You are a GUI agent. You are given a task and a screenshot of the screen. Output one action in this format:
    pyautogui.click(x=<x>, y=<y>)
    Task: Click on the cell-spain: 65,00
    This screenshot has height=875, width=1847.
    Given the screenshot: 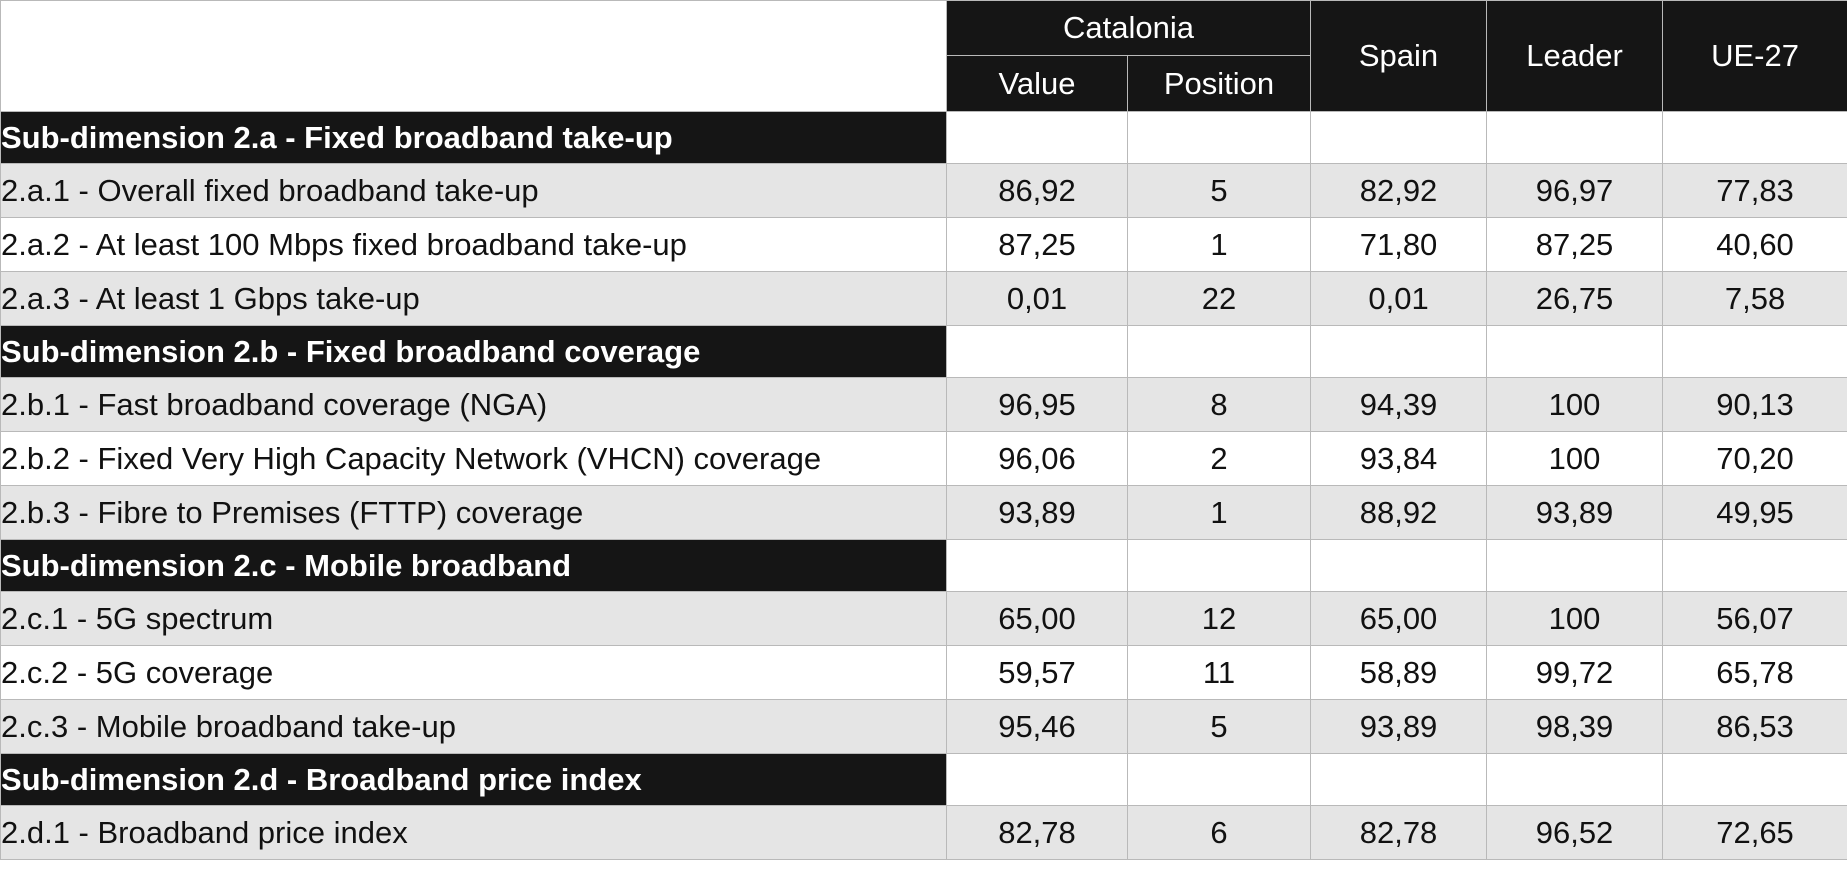 What is the action you would take?
    pyautogui.click(x=1399, y=618)
    